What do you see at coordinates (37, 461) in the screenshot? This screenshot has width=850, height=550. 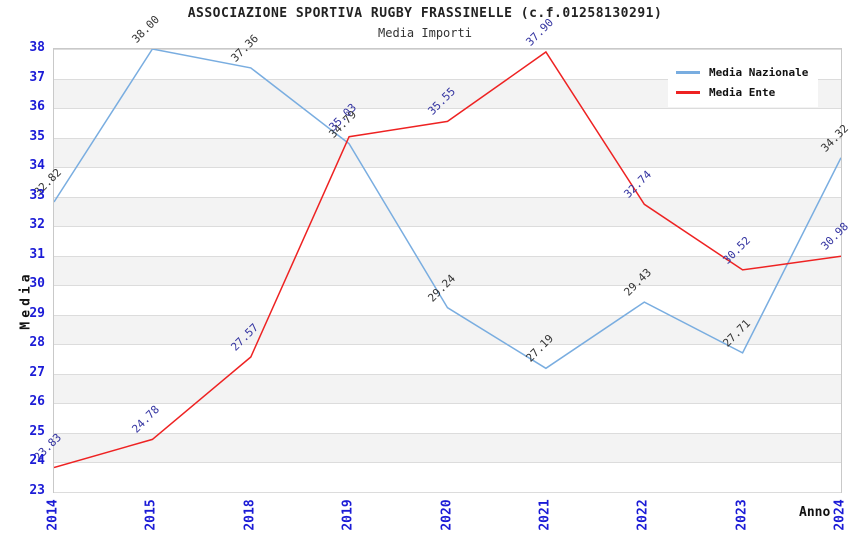 I see `y-tick-label: 24` at bounding box center [37, 461].